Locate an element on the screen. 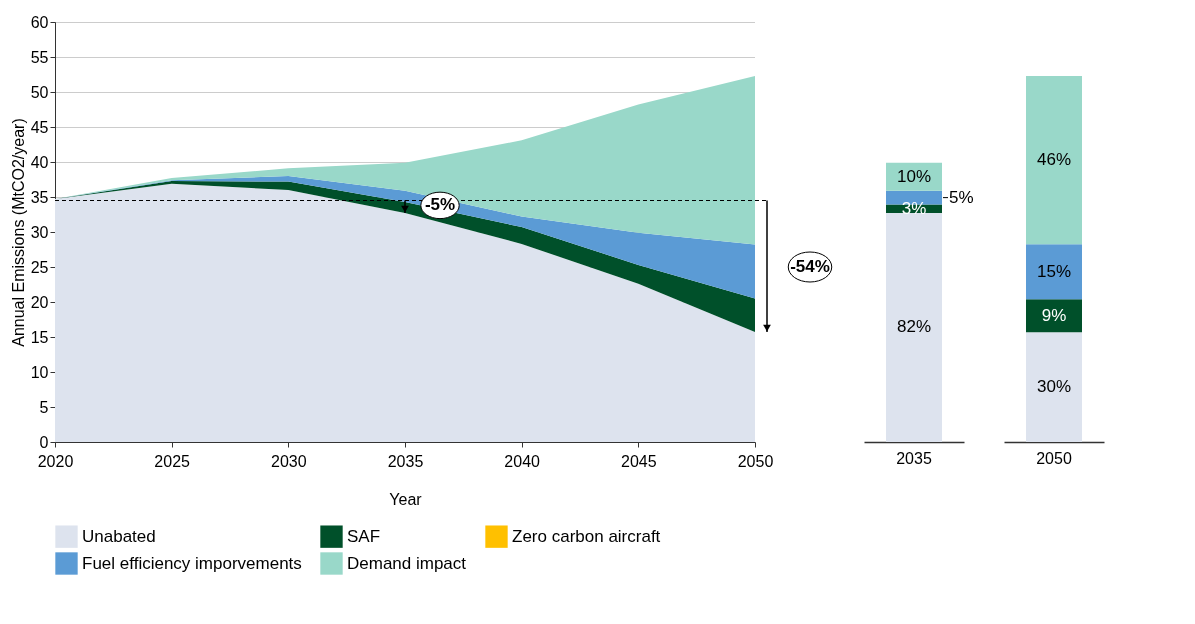 This screenshot has height=624, width=1195. y-tick-label: 20 is located at coordinates (39, 302).